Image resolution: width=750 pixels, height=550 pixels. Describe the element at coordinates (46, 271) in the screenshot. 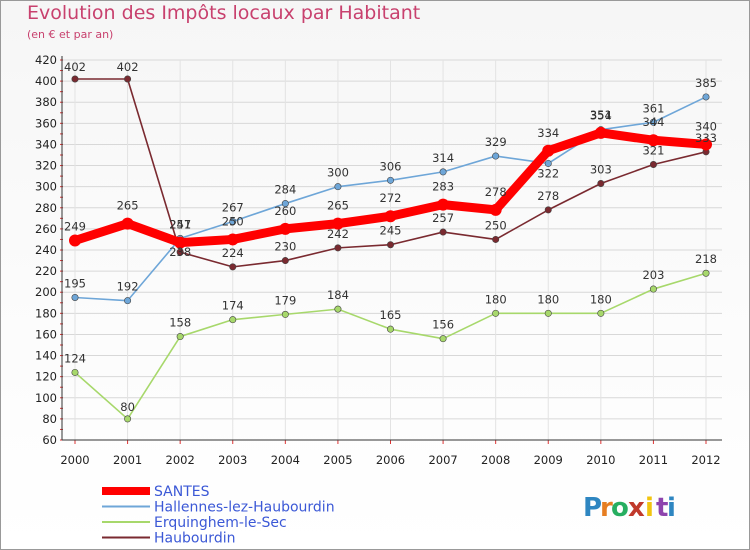

I see `y-tick-label: 220` at that location.